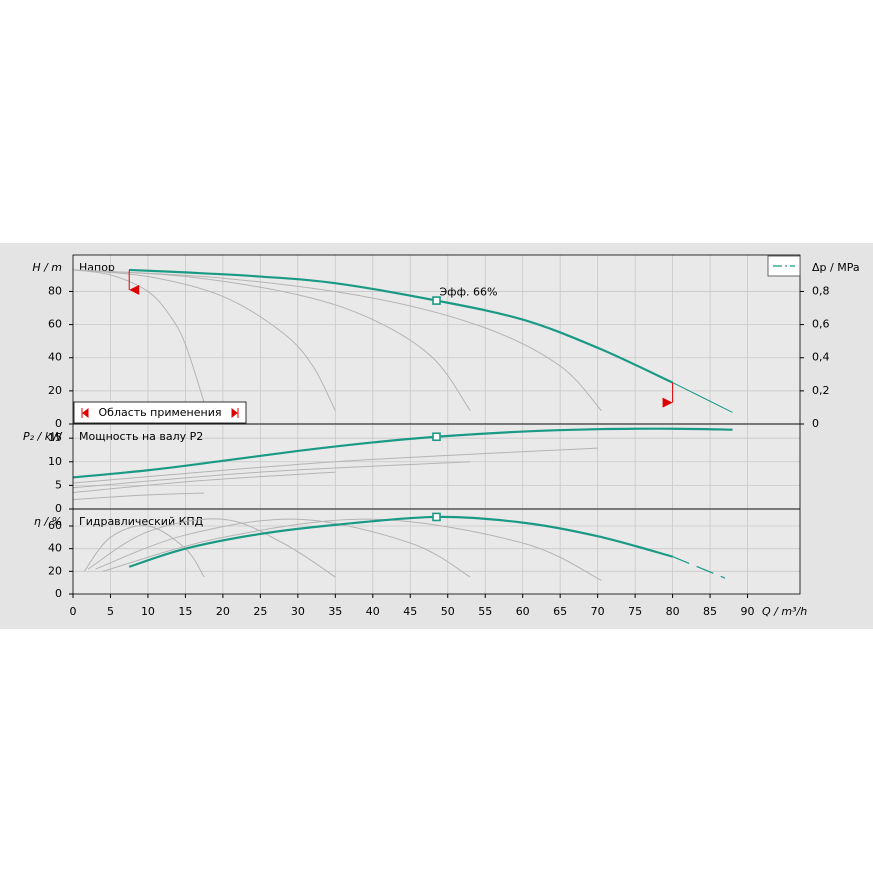  Describe the element at coordinates (748, 611) in the screenshot. I see `x-tick-label: 90` at that location.